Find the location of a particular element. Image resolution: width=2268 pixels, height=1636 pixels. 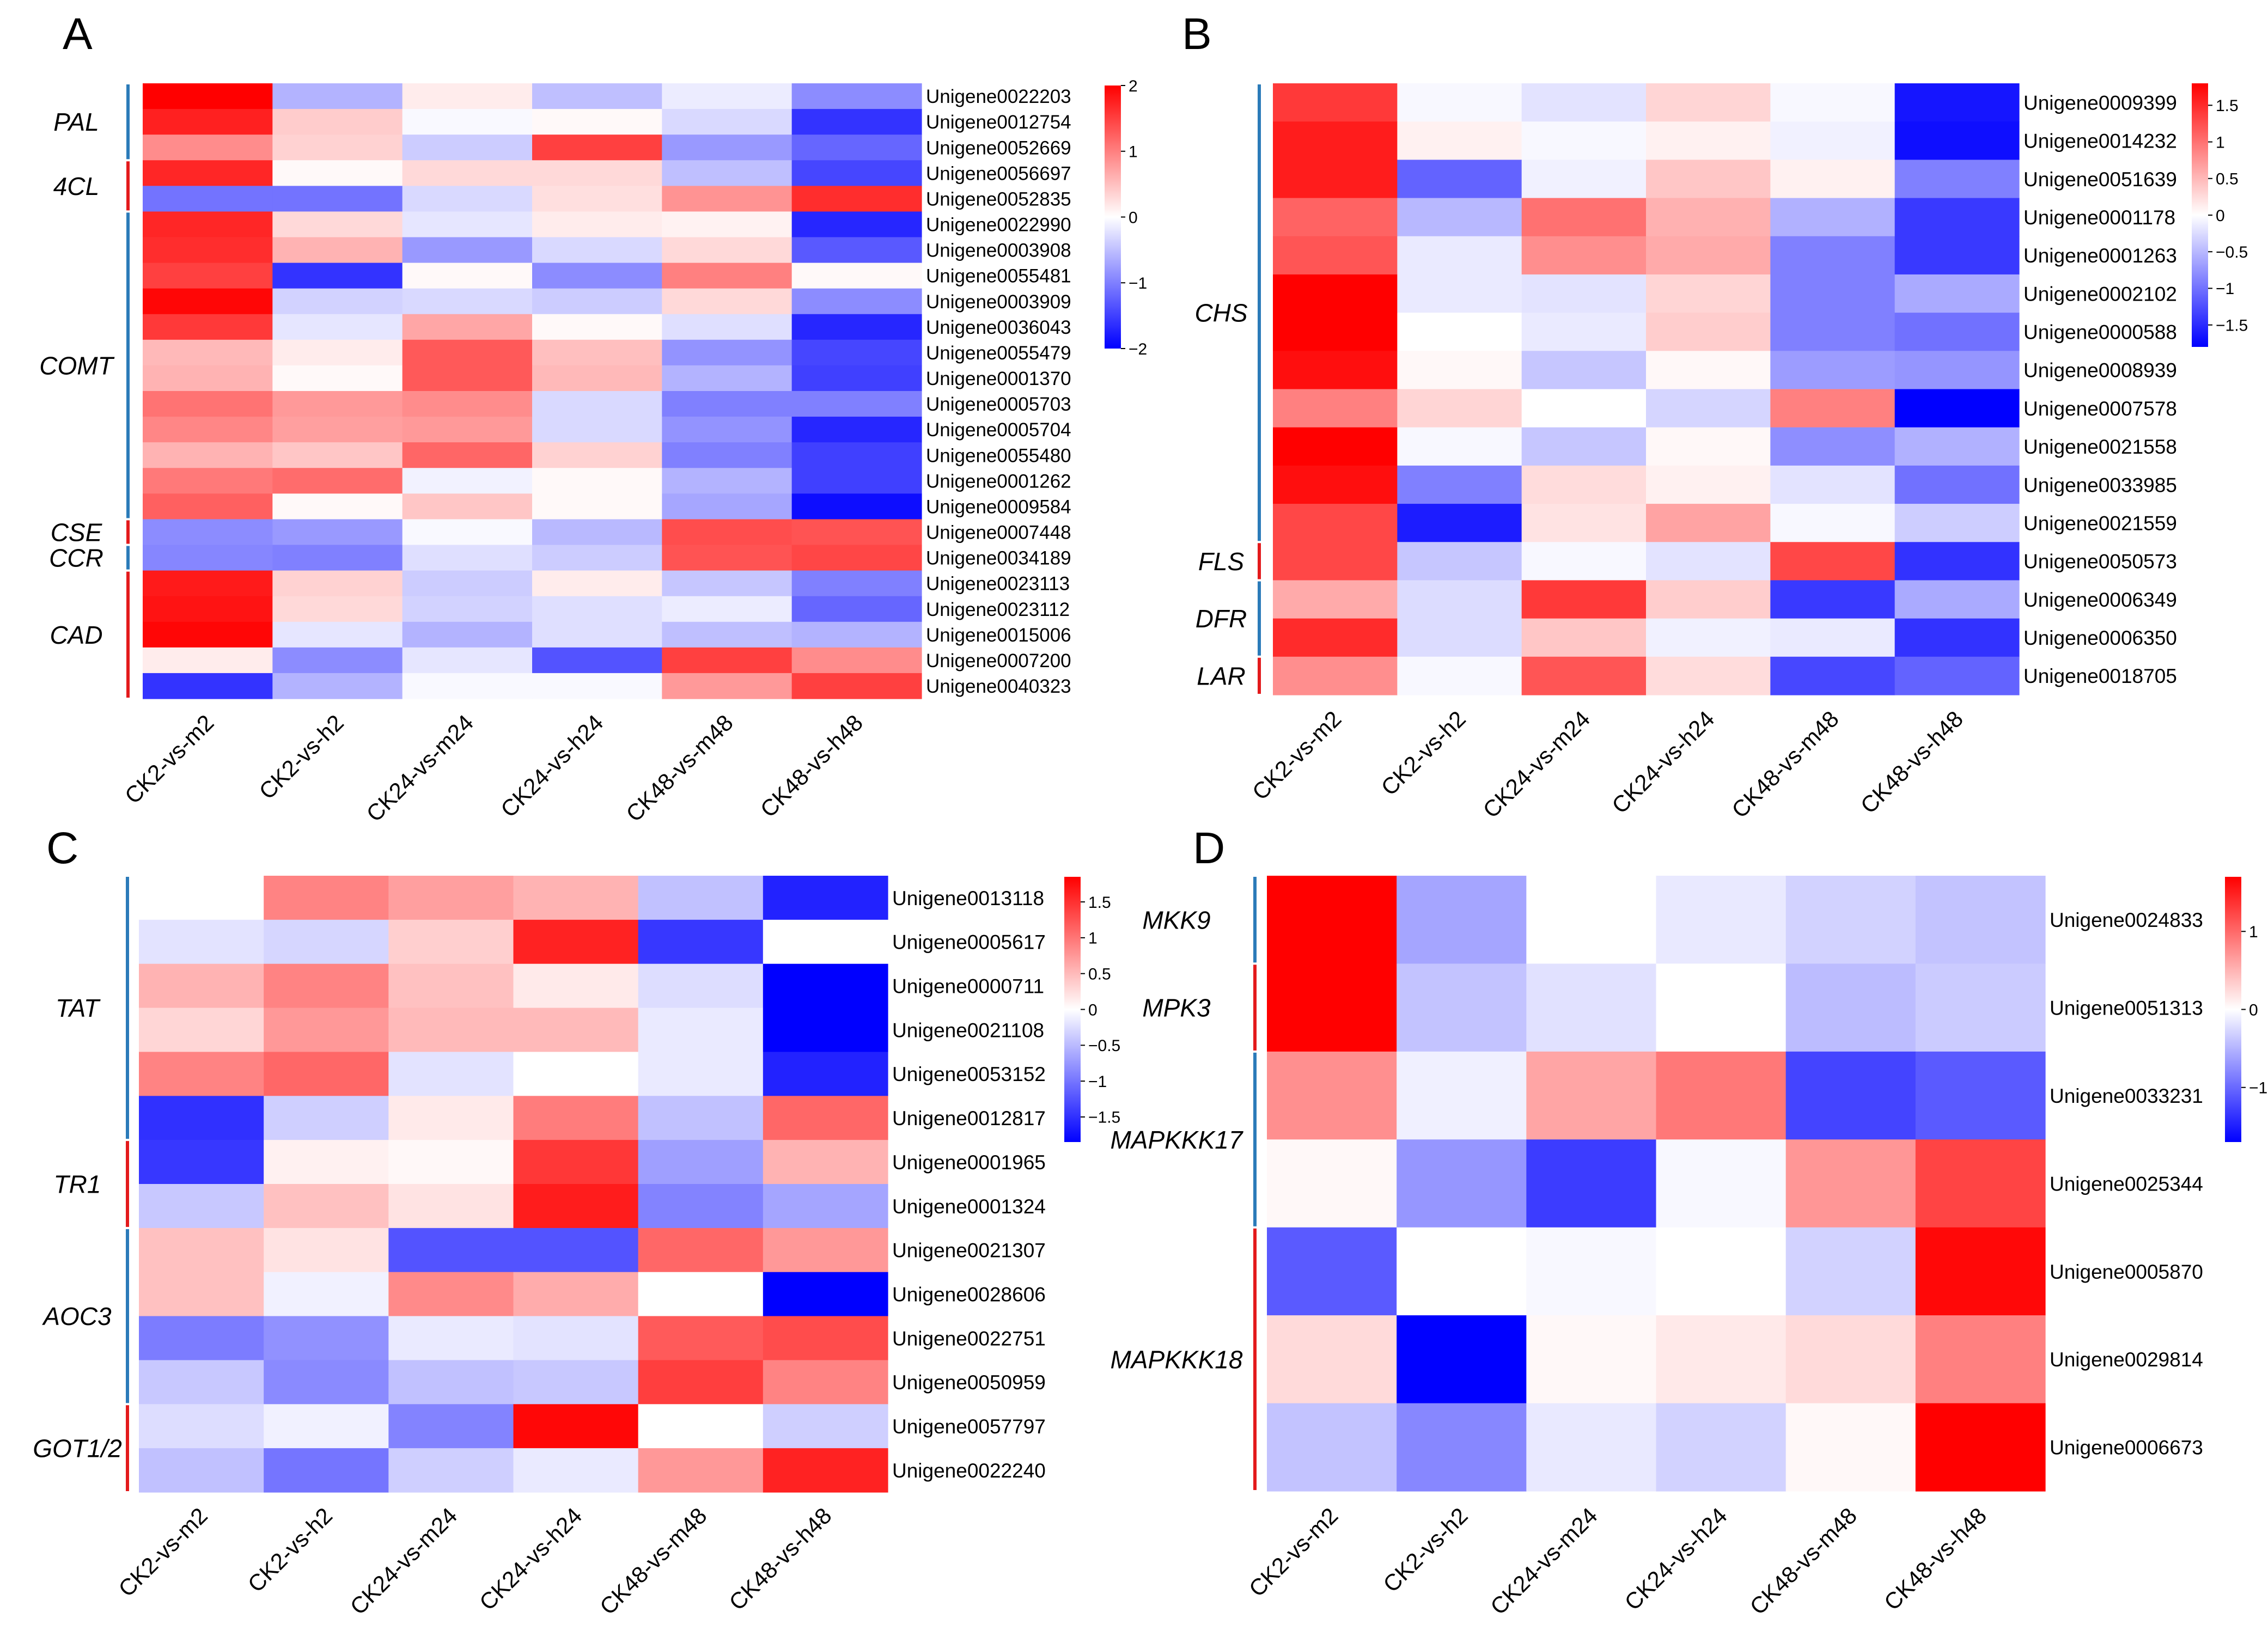

row-label: Unigene0021559 is located at coordinates (2100, 523).